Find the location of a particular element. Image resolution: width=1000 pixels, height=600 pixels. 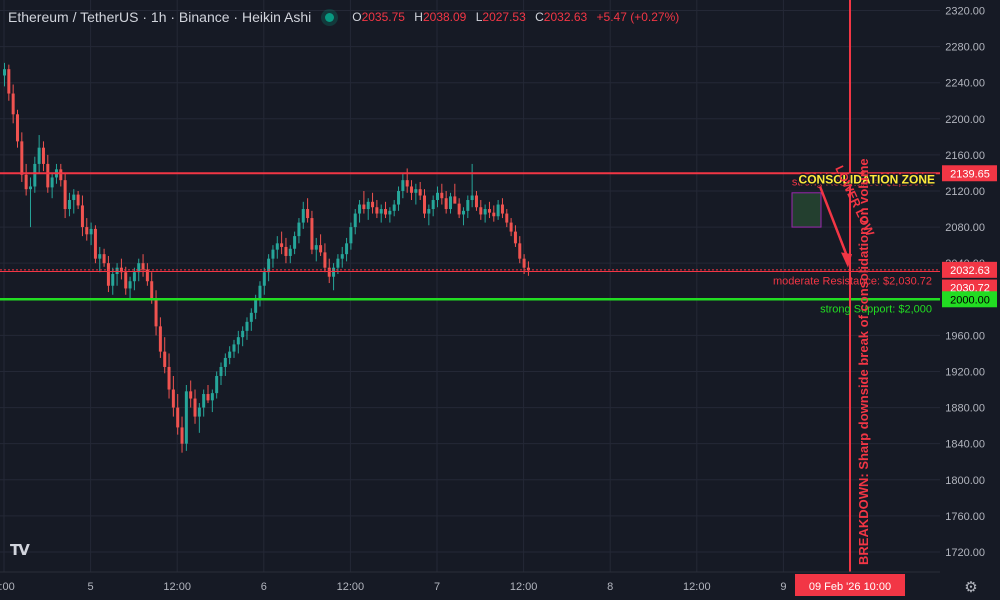

time-tick-label: 9 is located at coordinates (783, 587).